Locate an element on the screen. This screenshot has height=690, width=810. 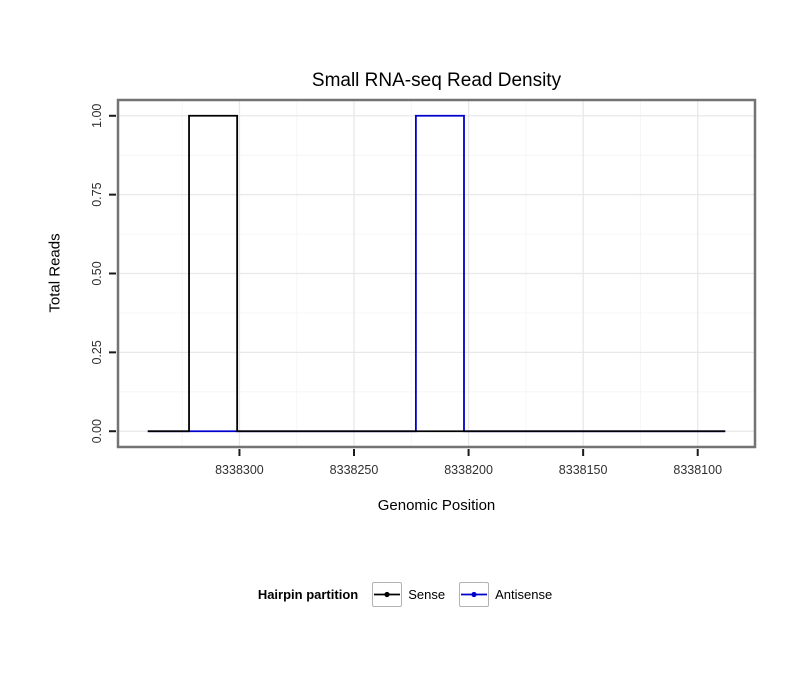
x-tick-label: 8338200 is located at coordinates (468, 470).